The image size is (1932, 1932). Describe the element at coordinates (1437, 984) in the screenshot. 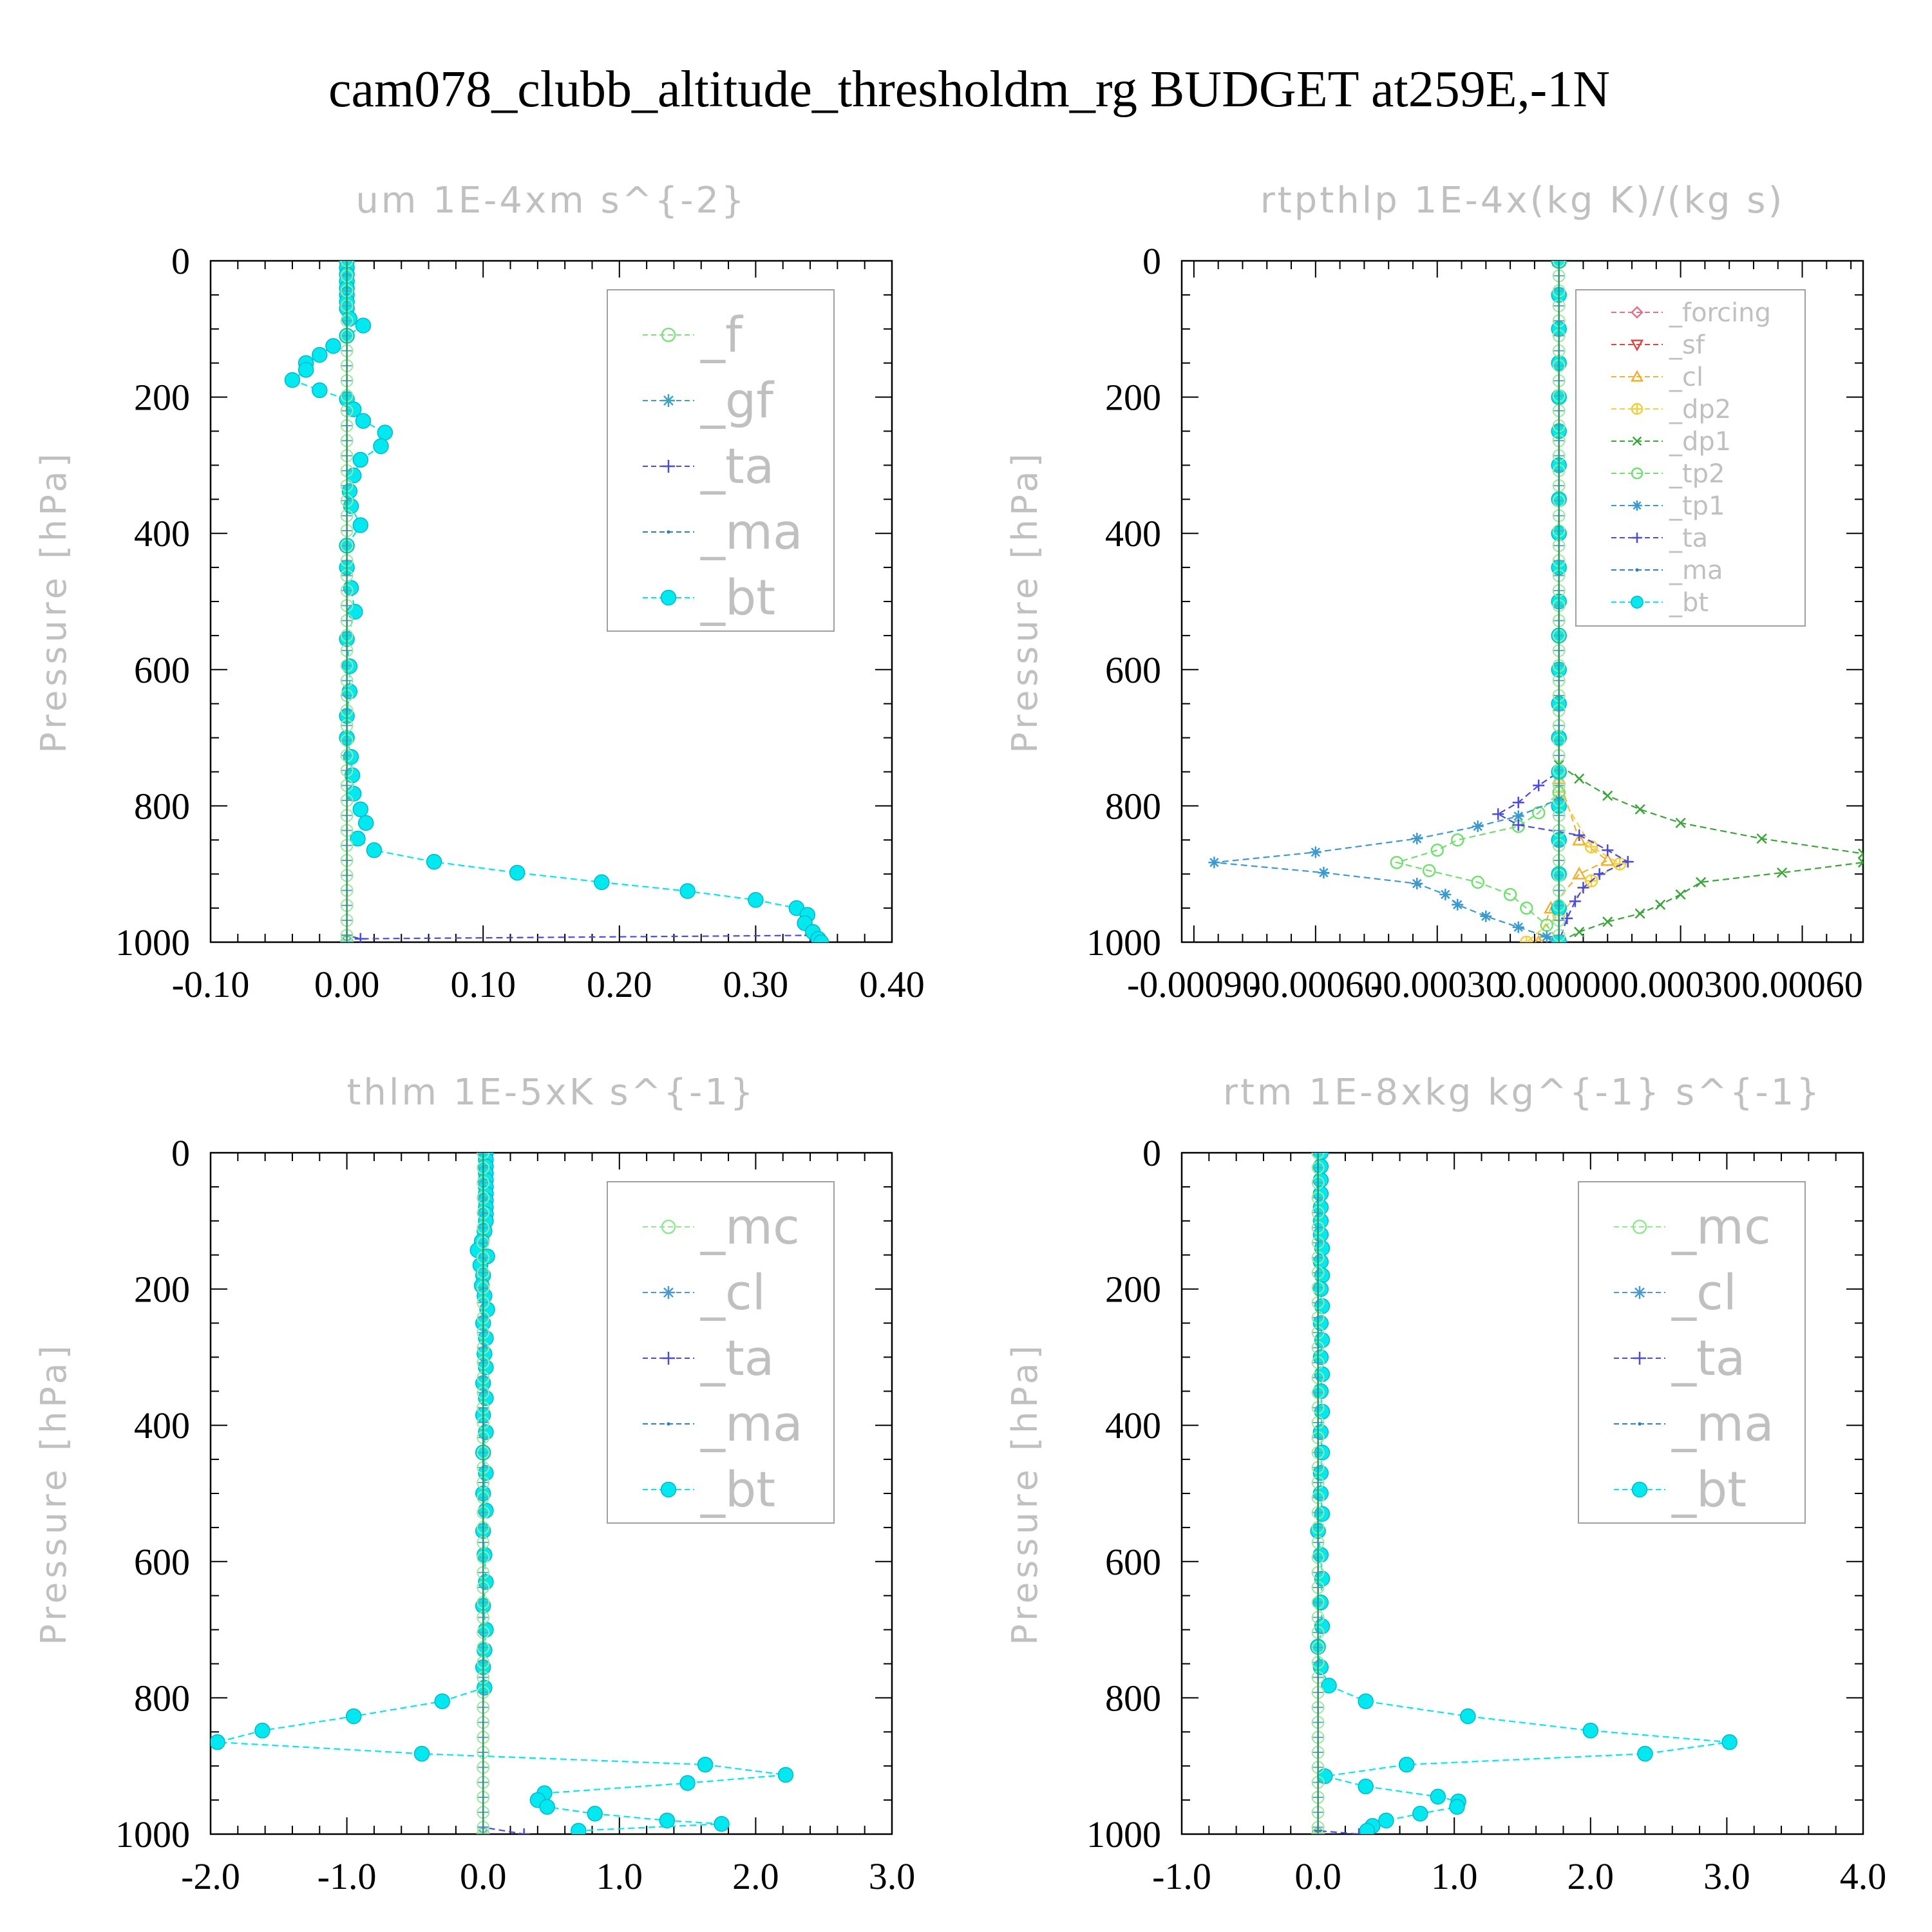

I see `x-tick-label: -0.00030` at that location.